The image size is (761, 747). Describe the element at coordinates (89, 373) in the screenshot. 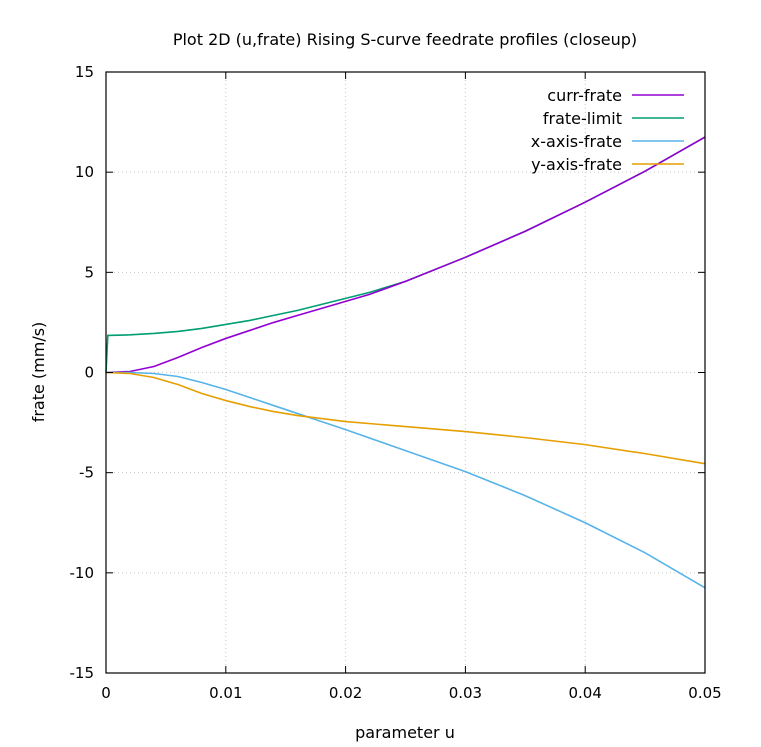

I see `y-tick-label: 0` at that location.